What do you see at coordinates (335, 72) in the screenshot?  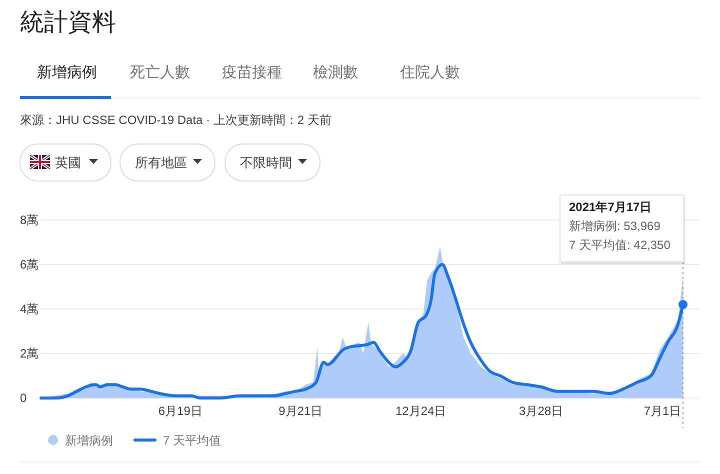 I see `text: 檢測數` at bounding box center [335, 72].